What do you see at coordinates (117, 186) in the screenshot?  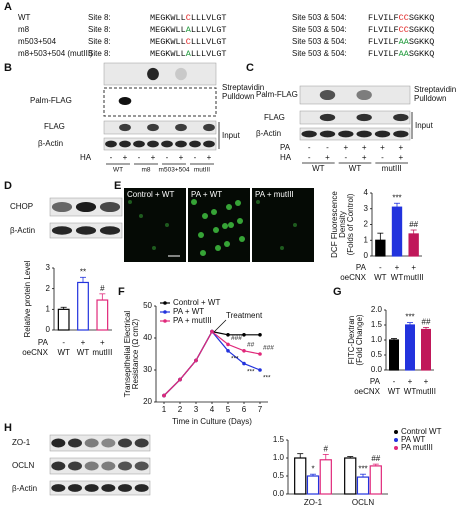 I see `panel-letter: E` at bounding box center [117, 186].